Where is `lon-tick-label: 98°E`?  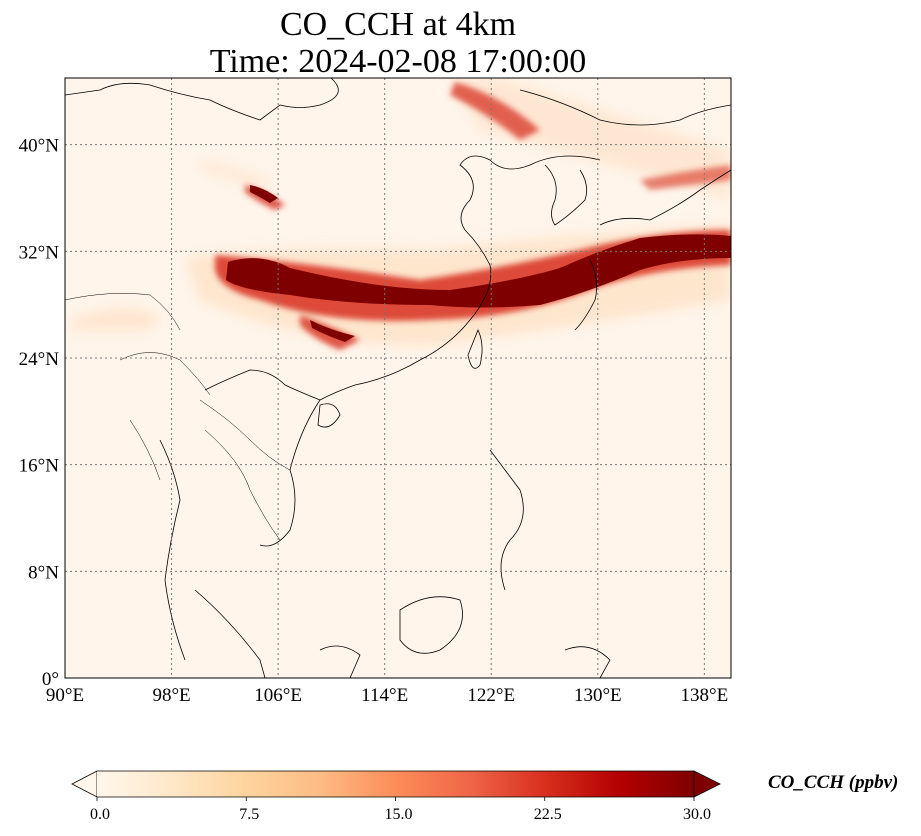
lon-tick-label: 98°E is located at coordinates (171, 695).